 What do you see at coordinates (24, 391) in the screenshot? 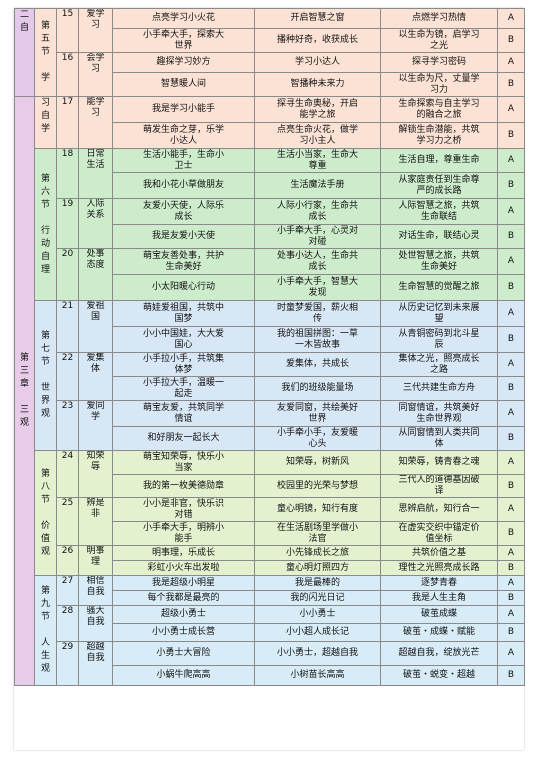
I see `chapter-cell: 第 三 章 三 观` at bounding box center [24, 391].